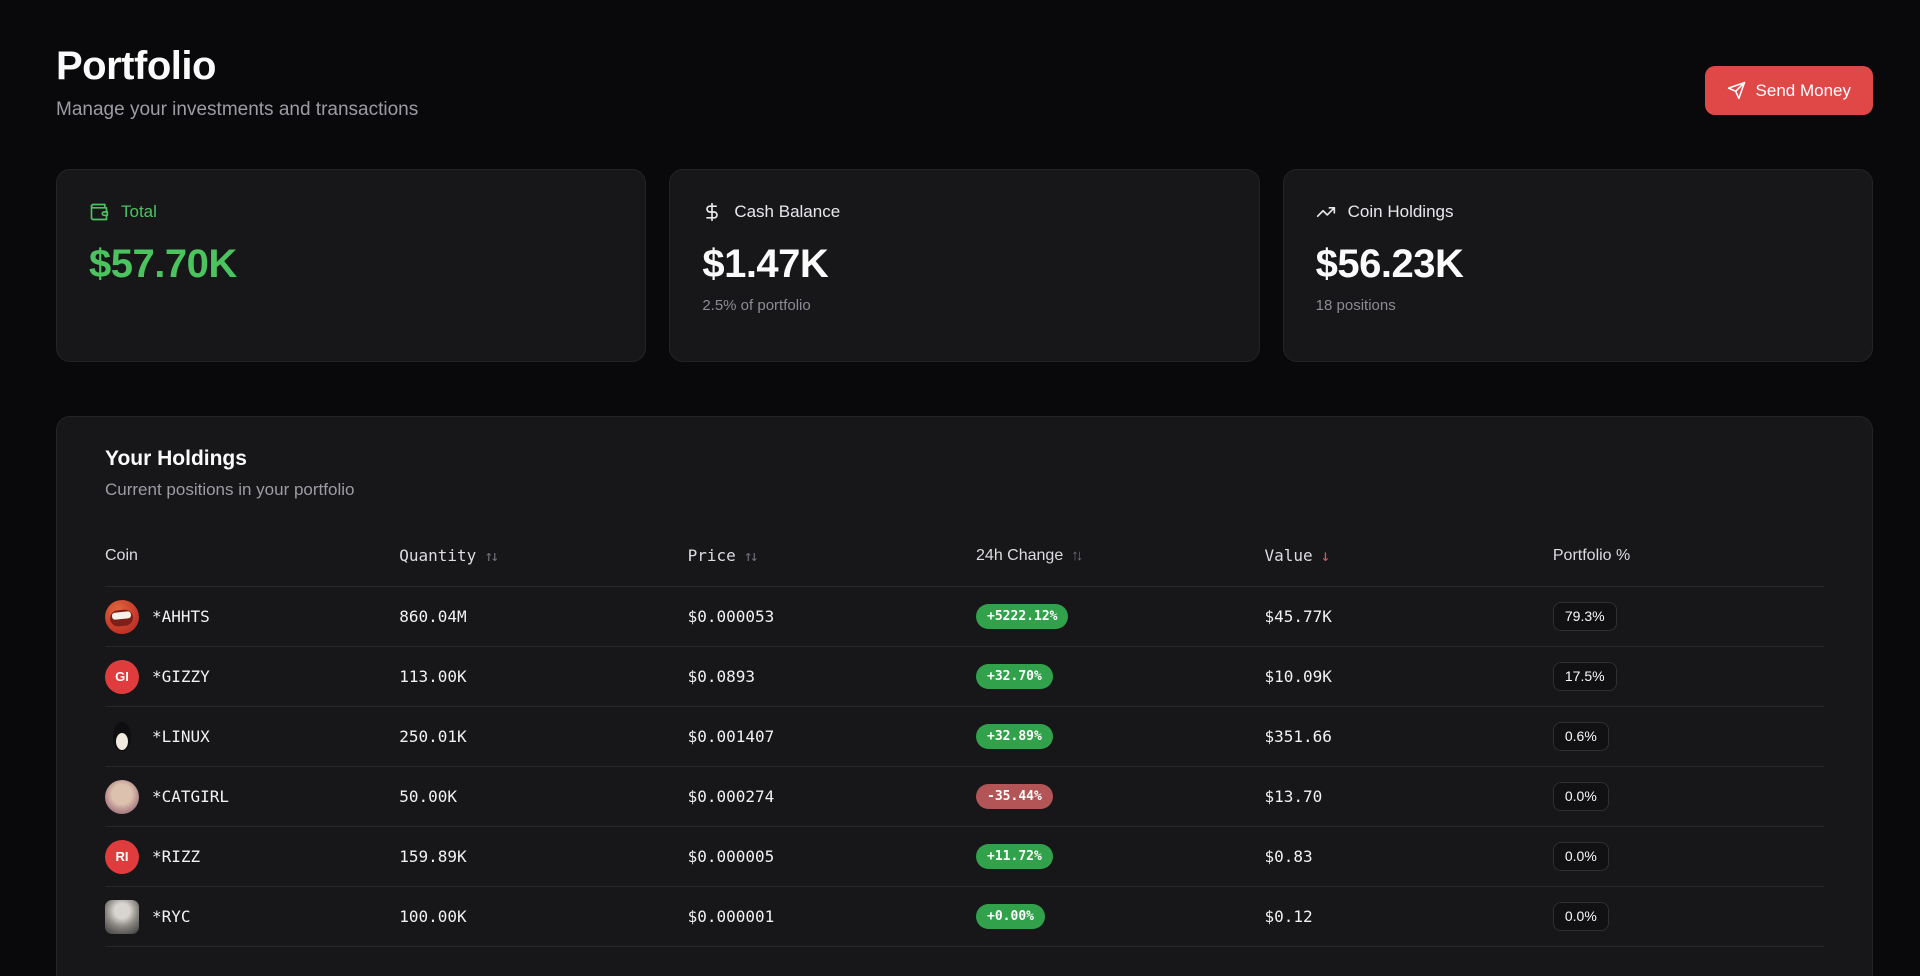  I want to click on portfolio-pct-badge: 17.5%, so click(1584, 676).